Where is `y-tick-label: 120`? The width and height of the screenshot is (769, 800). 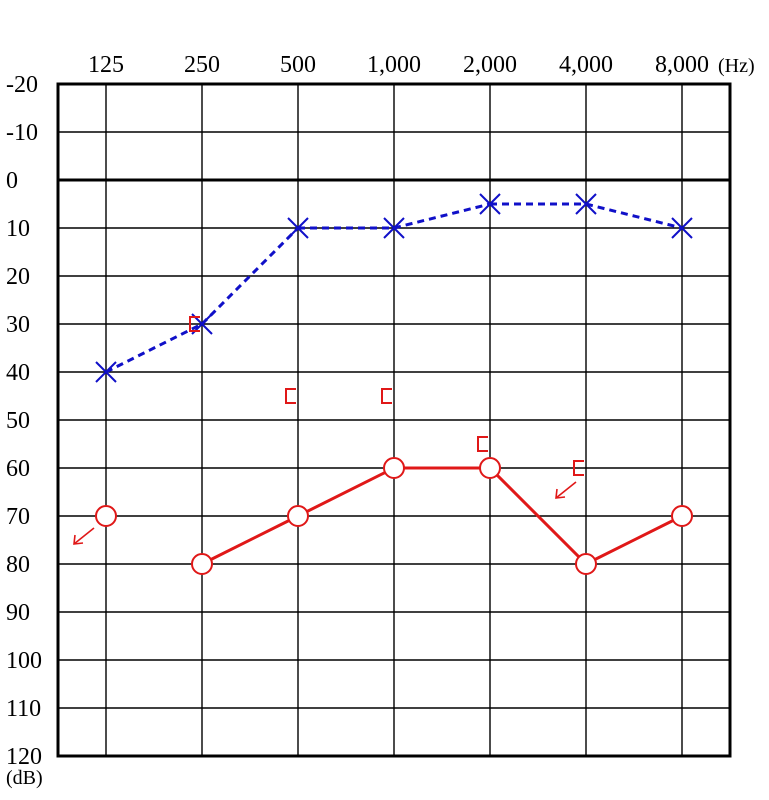 y-tick-label: 120 is located at coordinates (24, 757).